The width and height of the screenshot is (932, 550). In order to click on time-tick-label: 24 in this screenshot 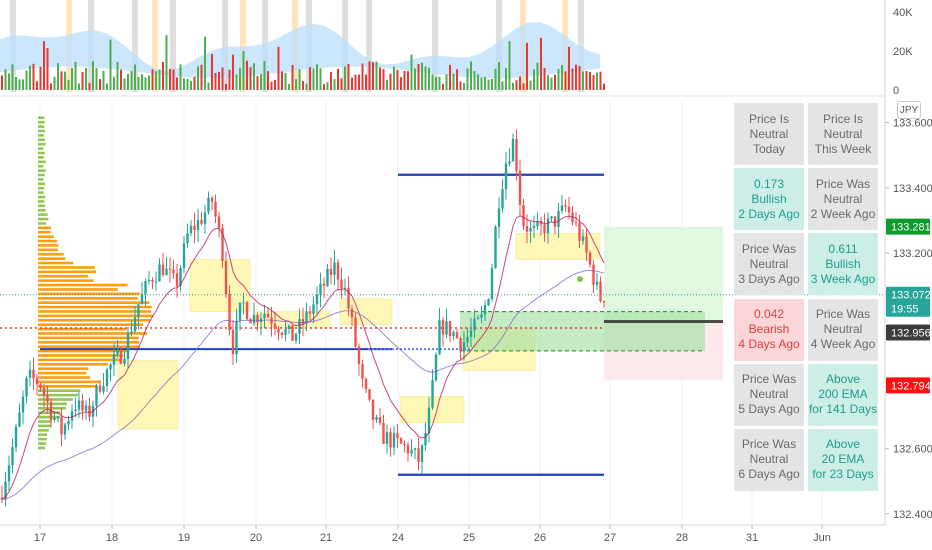, I will do `click(398, 538)`.